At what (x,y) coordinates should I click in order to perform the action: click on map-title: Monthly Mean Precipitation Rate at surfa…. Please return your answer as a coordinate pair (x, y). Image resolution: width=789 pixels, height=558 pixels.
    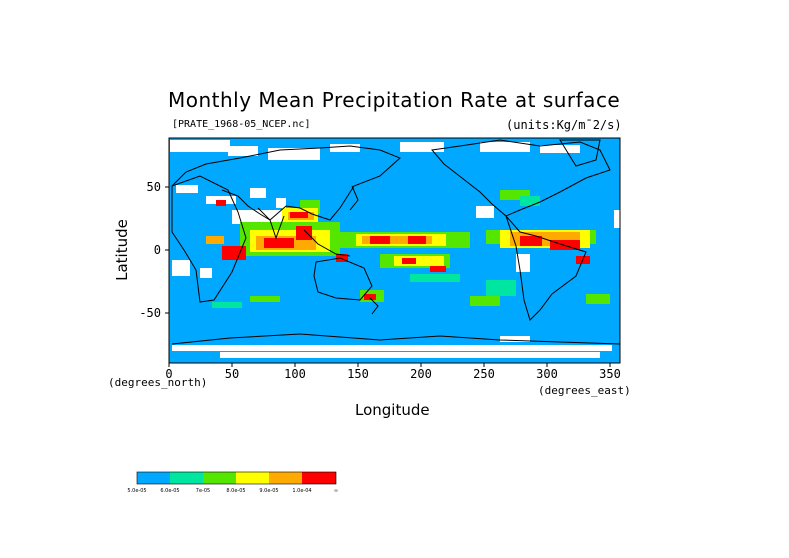
    Looking at the image, I should click on (394, 100).